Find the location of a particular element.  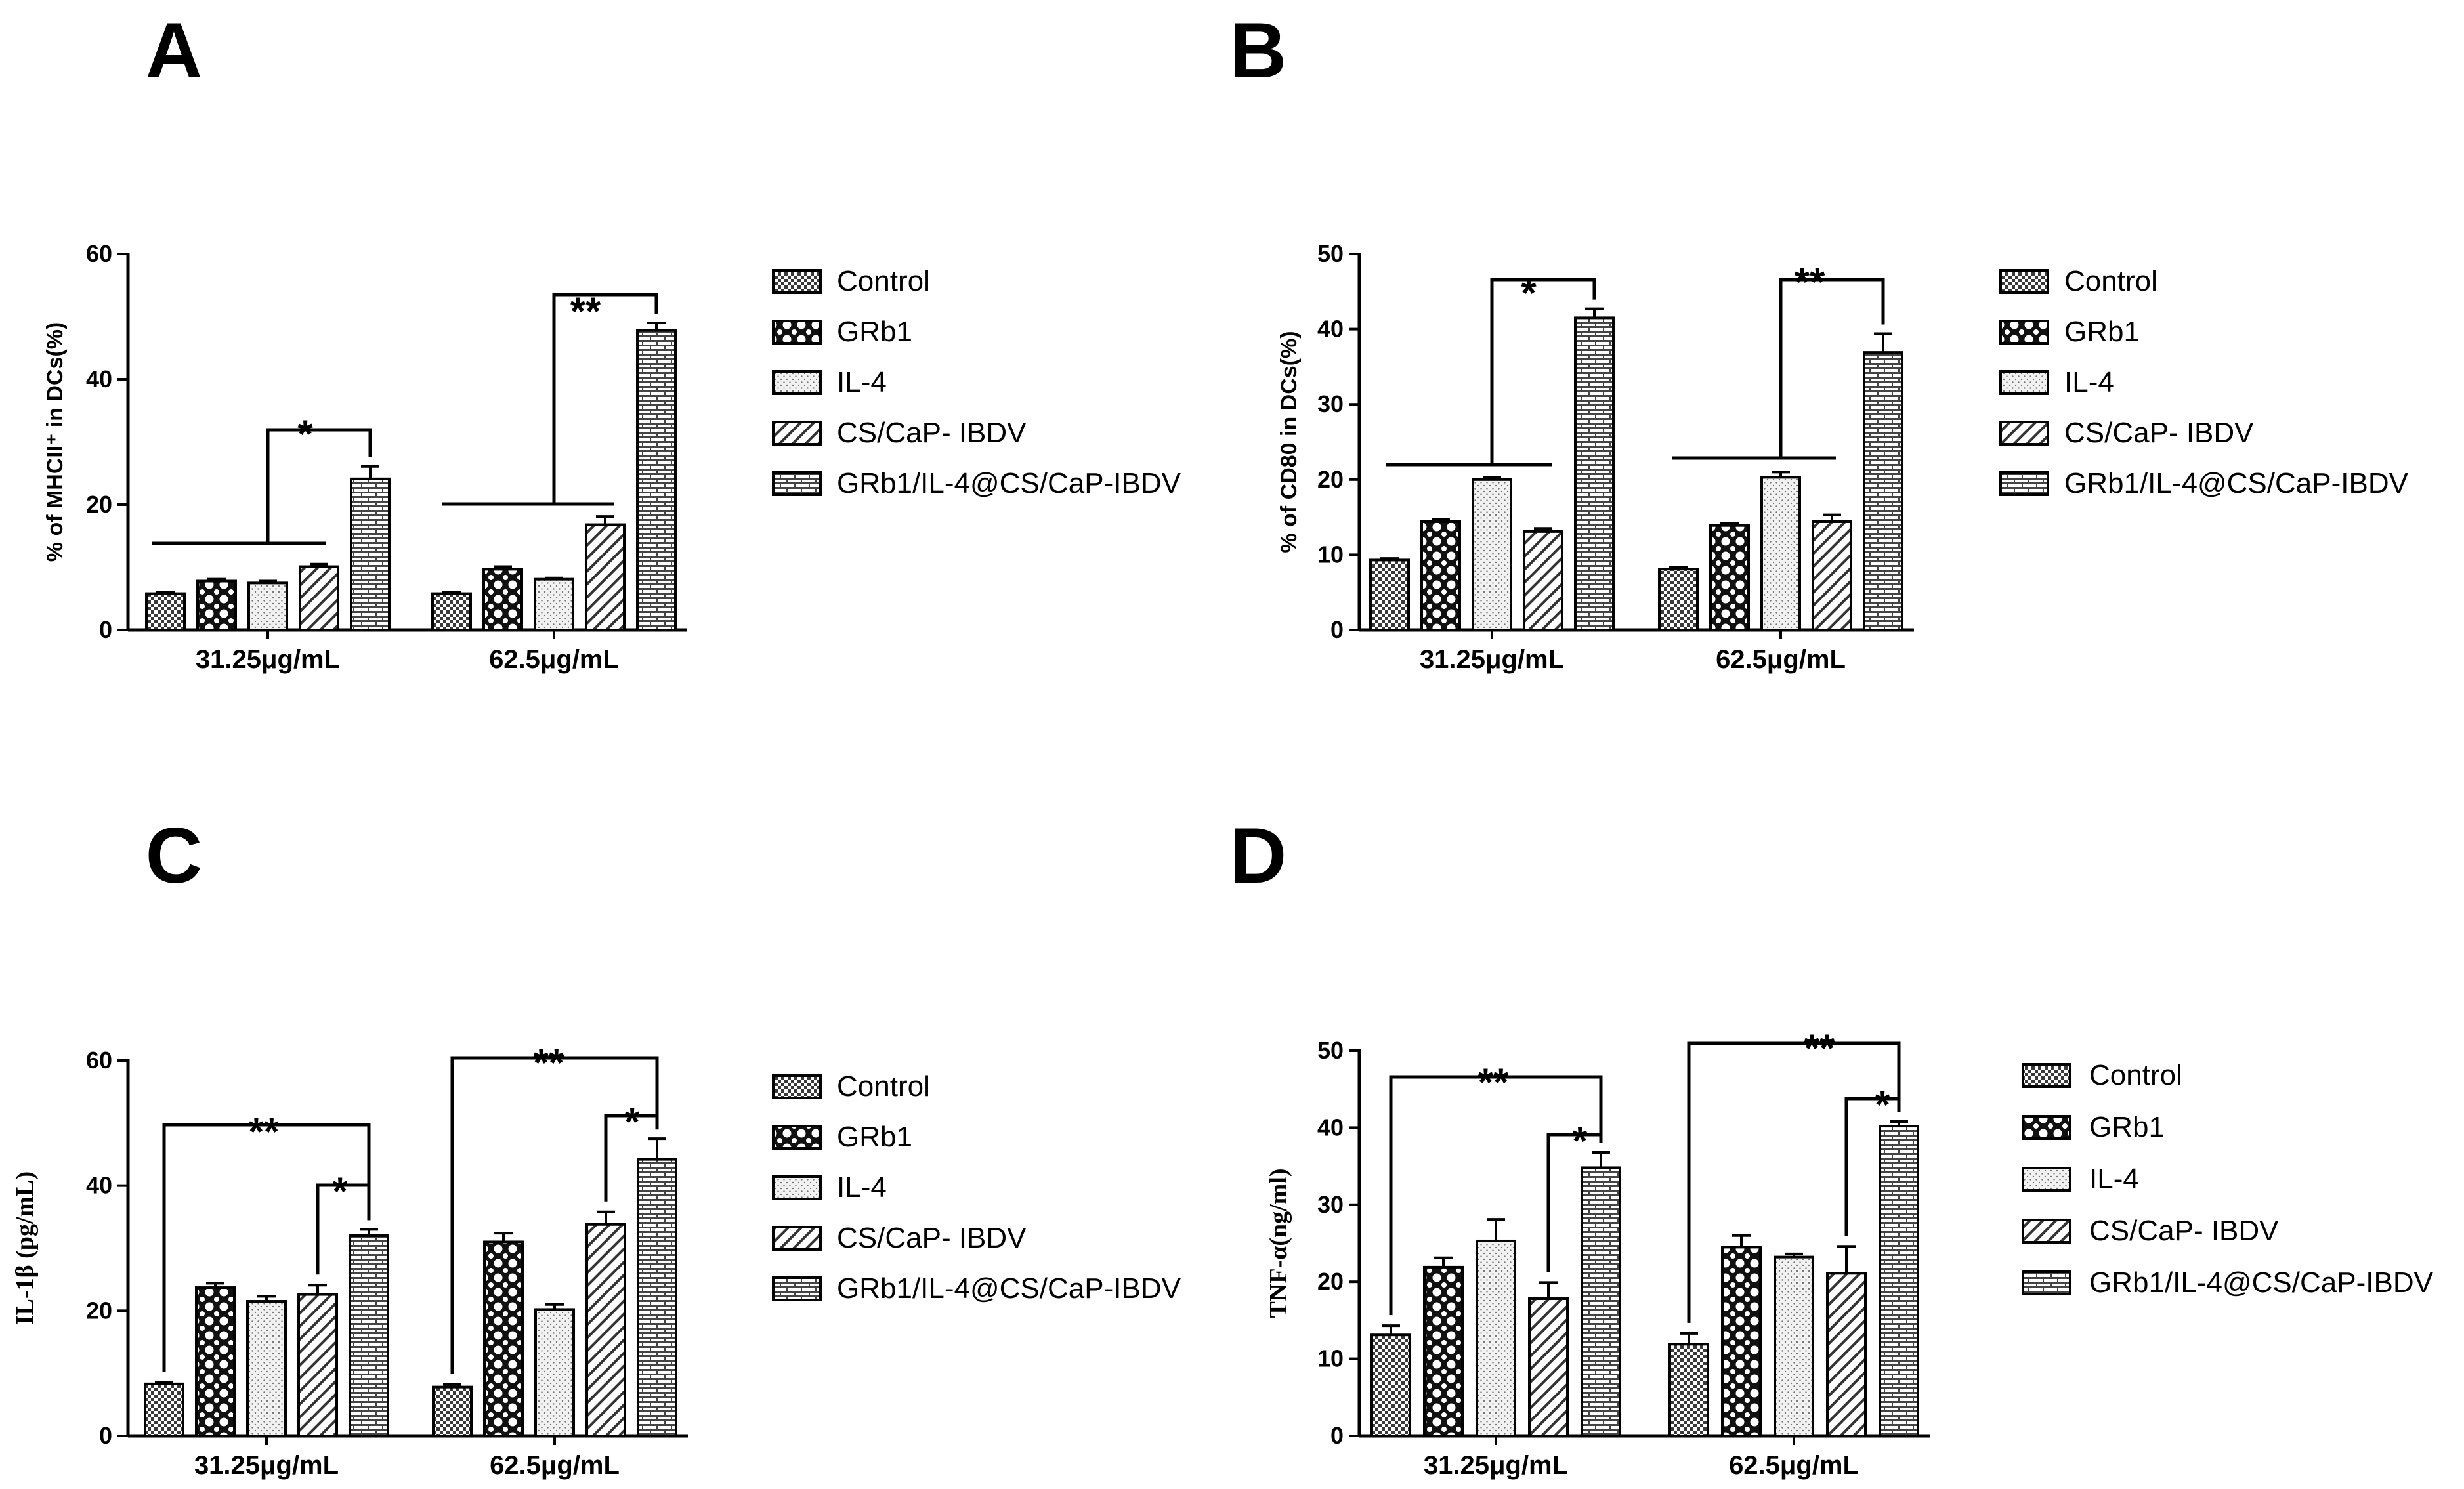

panel-letter: C is located at coordinates (174, 856).